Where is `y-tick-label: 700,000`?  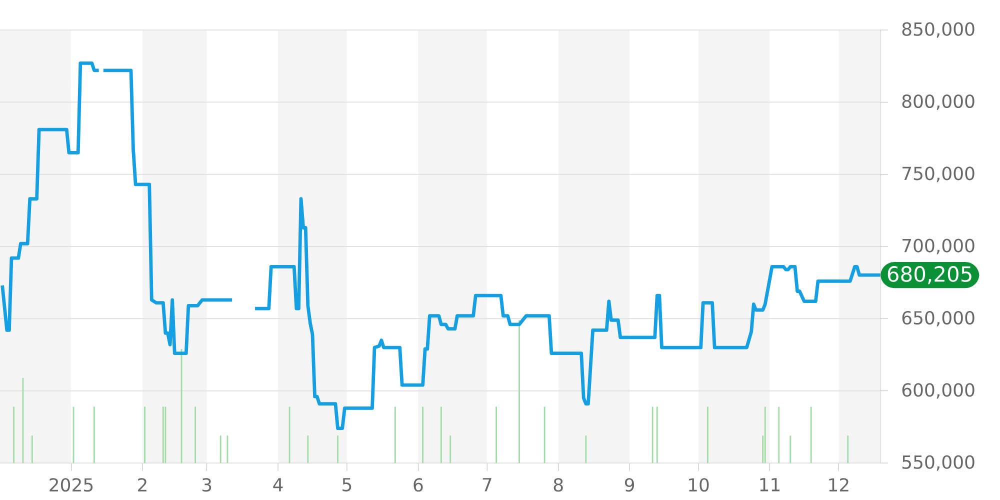
y-tick-label: 700,000 is located at coordinates (938, 246).